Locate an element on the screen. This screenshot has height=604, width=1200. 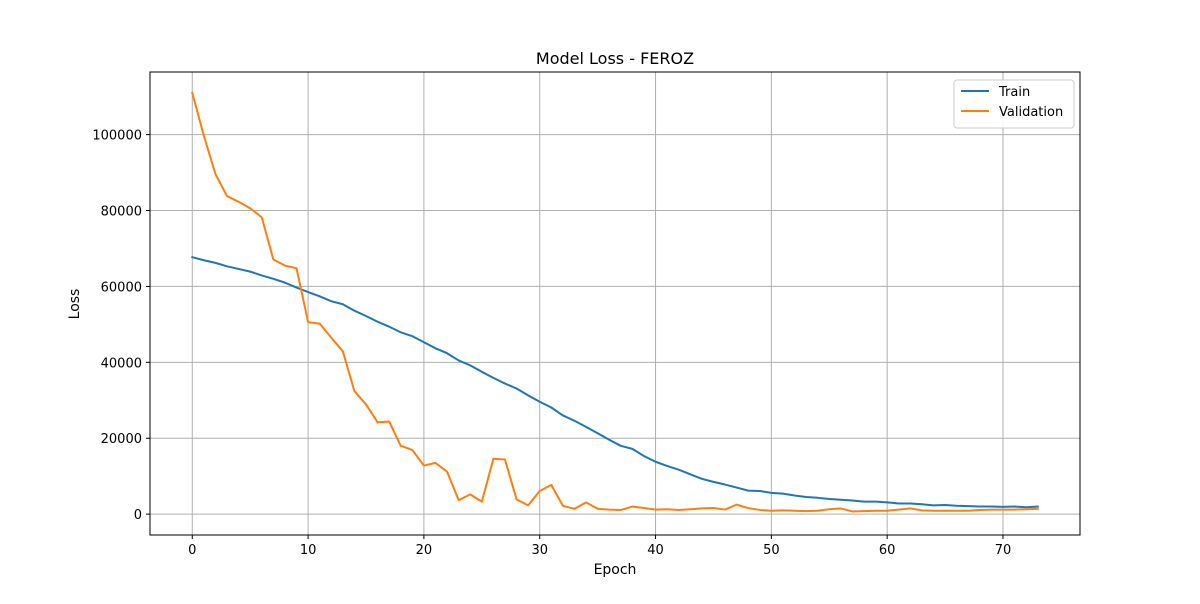
x-tick-label: 10 is located at coordinates (308, 550).